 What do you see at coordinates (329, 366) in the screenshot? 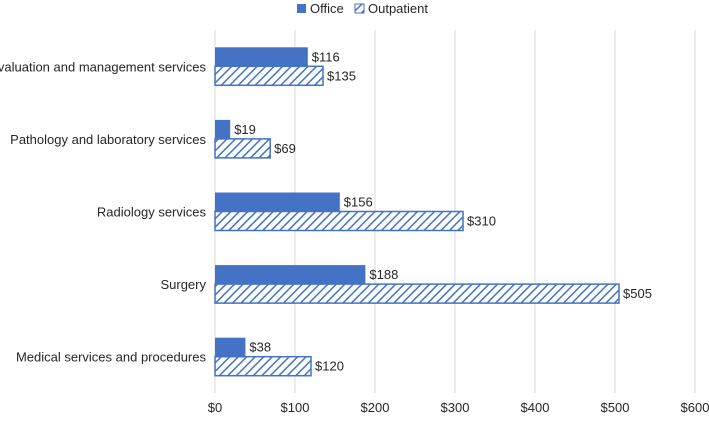
I see `outpatient-value-label: $120` at bounding box center [329, 366].